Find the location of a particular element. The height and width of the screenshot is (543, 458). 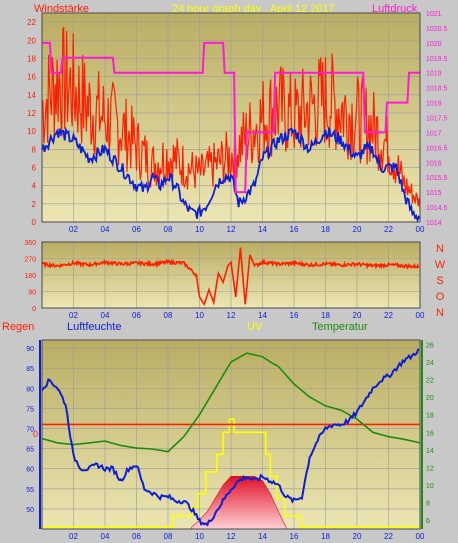

temperature-y-tick: 6 is located at coordinates (428, 521).